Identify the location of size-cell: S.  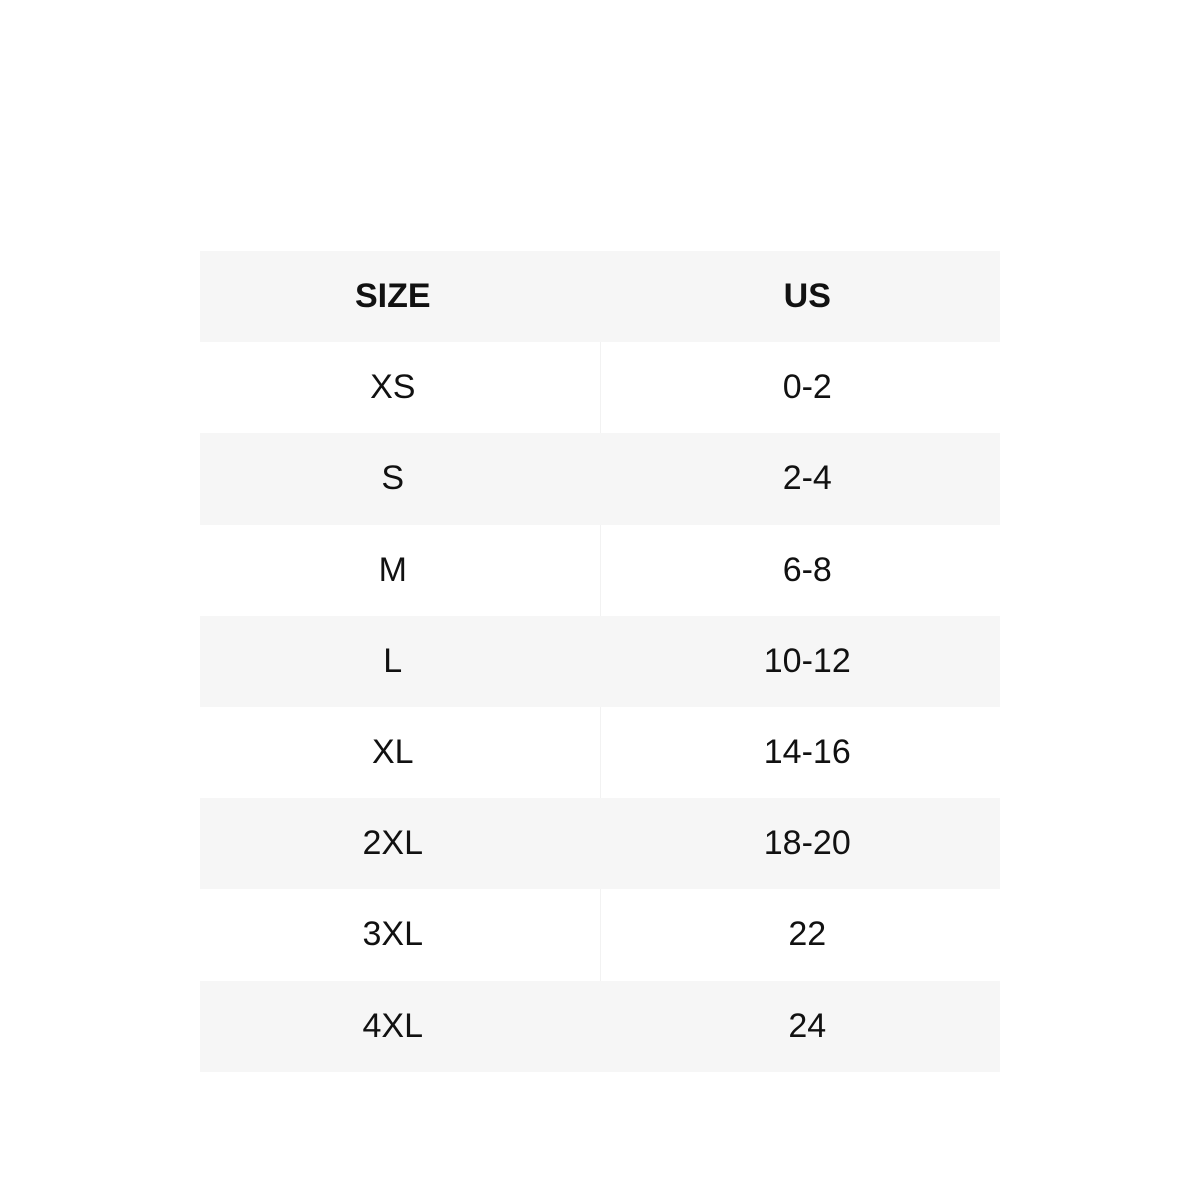
(400, 478).